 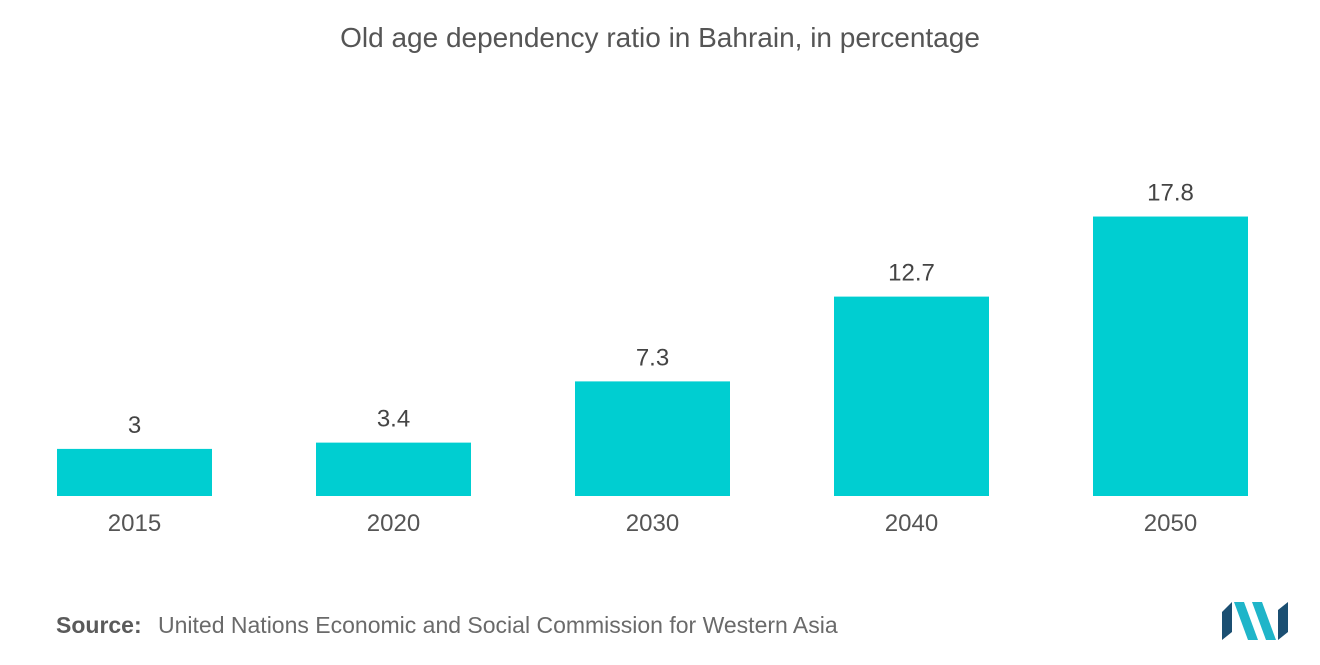 What do you see at coordinates (134, 523) in the screenshot?
I see `x-tick-label-2015: 2015` at bounding box center [134, 523].